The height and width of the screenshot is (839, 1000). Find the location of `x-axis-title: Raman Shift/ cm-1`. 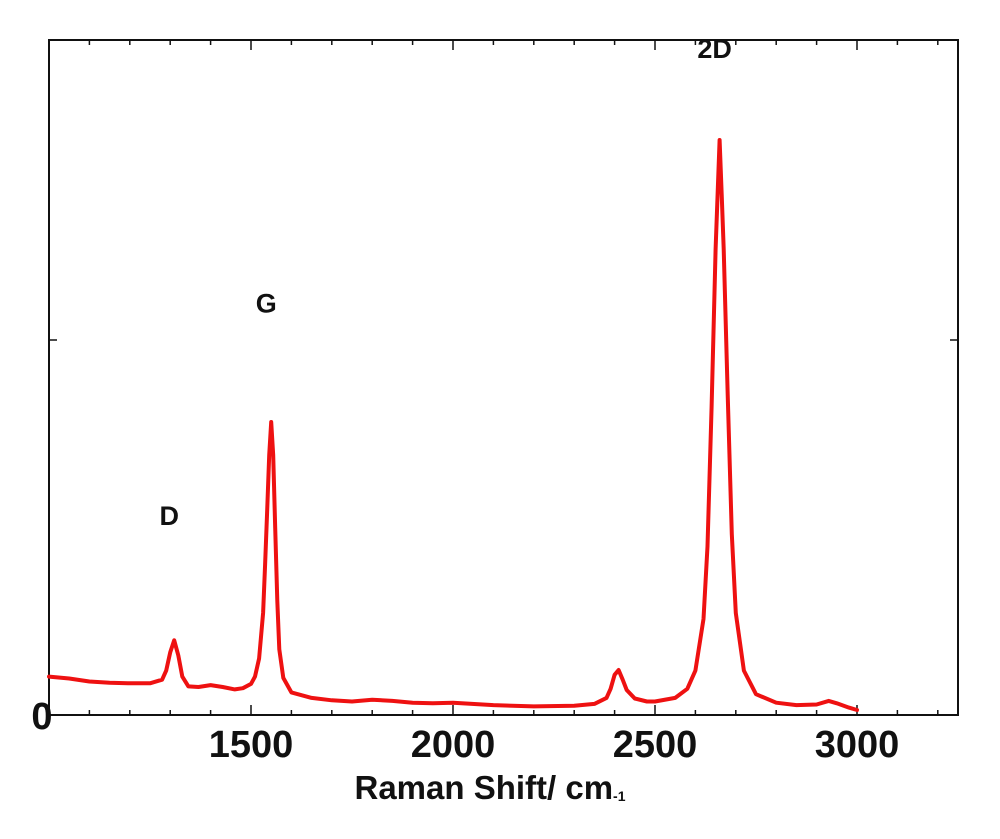

x-axis-title: Raman Shift/ cm-1 is located at coordinates (489, 787).